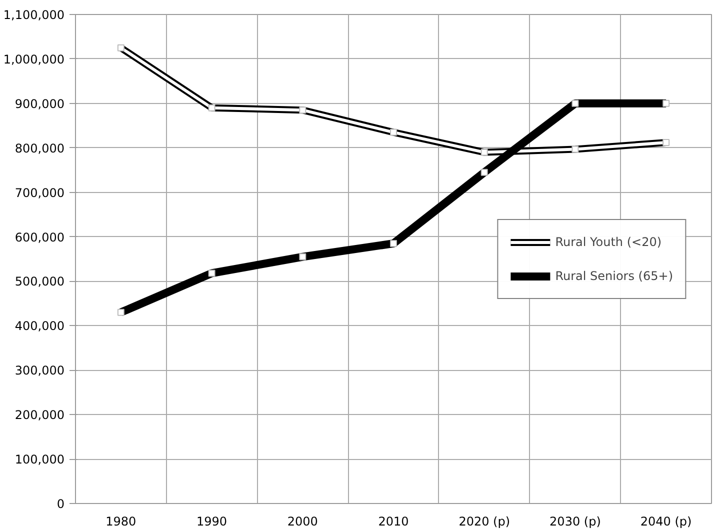 The height and width of the screenshot is (531, 719). What do you see at coordinates (39, 415) in the screenshot?
I see `y-tick-label: 200,000` at bounding box center [39, 415].